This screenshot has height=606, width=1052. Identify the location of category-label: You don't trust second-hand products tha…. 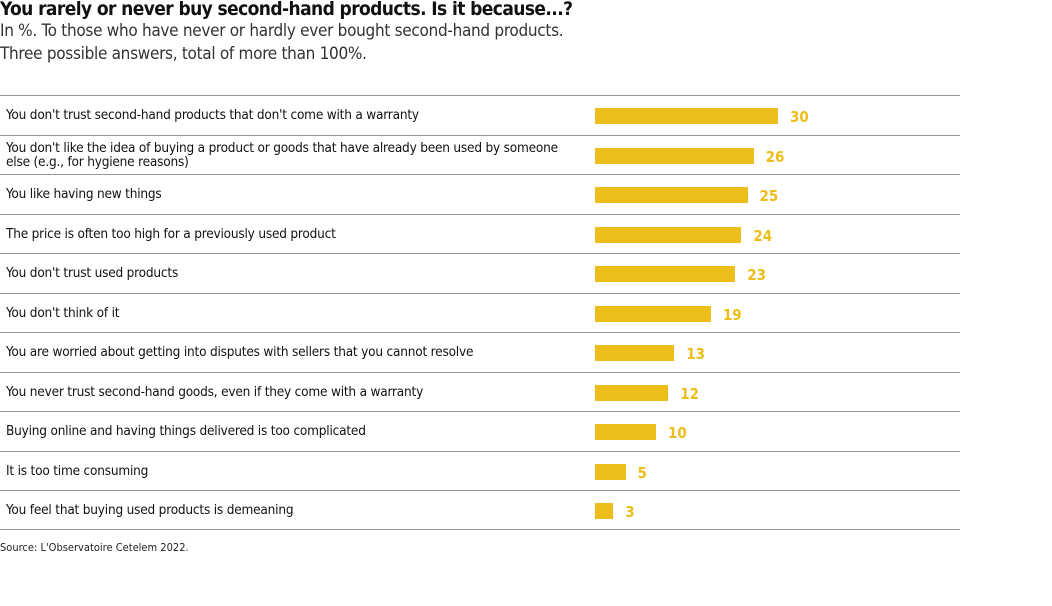
(212, 115).